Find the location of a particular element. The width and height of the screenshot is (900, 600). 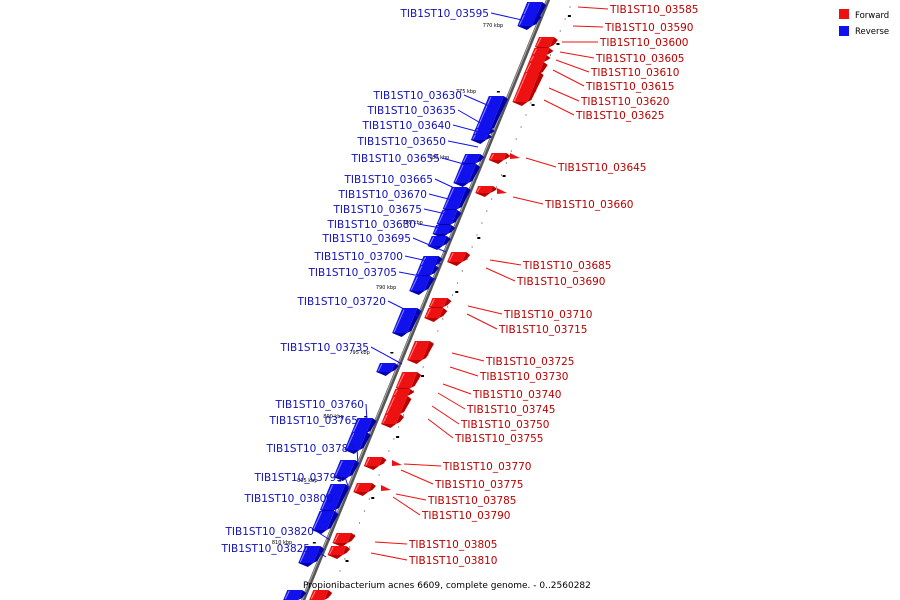

forward-gene-label: TIB1ST10_03625 is located at coordinates (620, 116).